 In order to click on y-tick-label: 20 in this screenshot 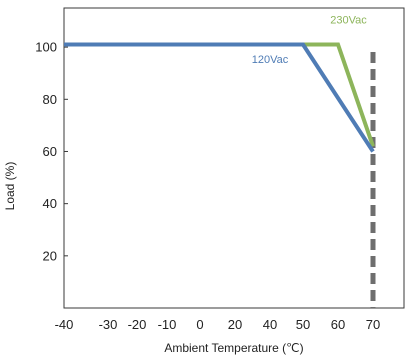, I will do `click(50, 255)`.